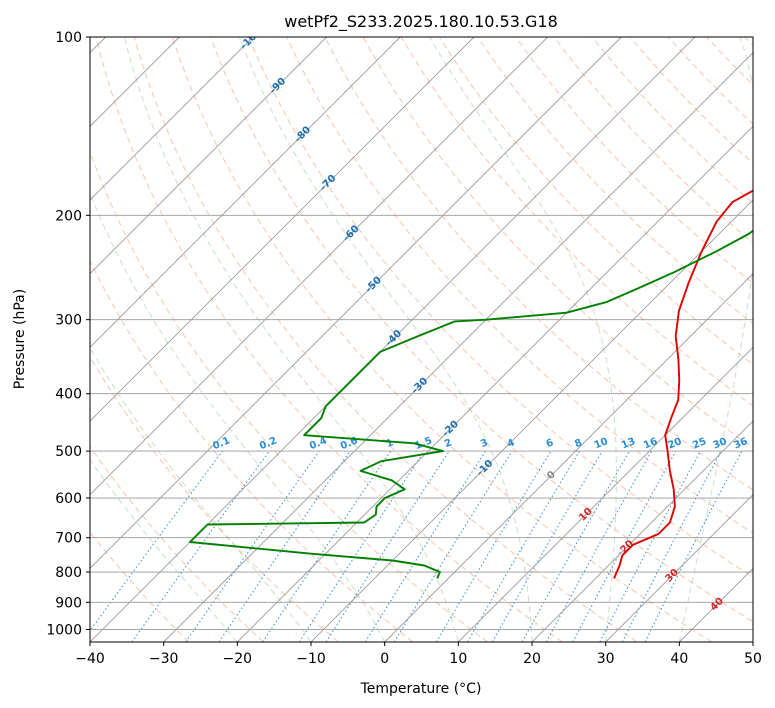 The height and width of the screenshot is (708, 775). Describe the element at coordinates (578, 443) in the screenshot. I see `mixing-ratio-label: 8` at that location.